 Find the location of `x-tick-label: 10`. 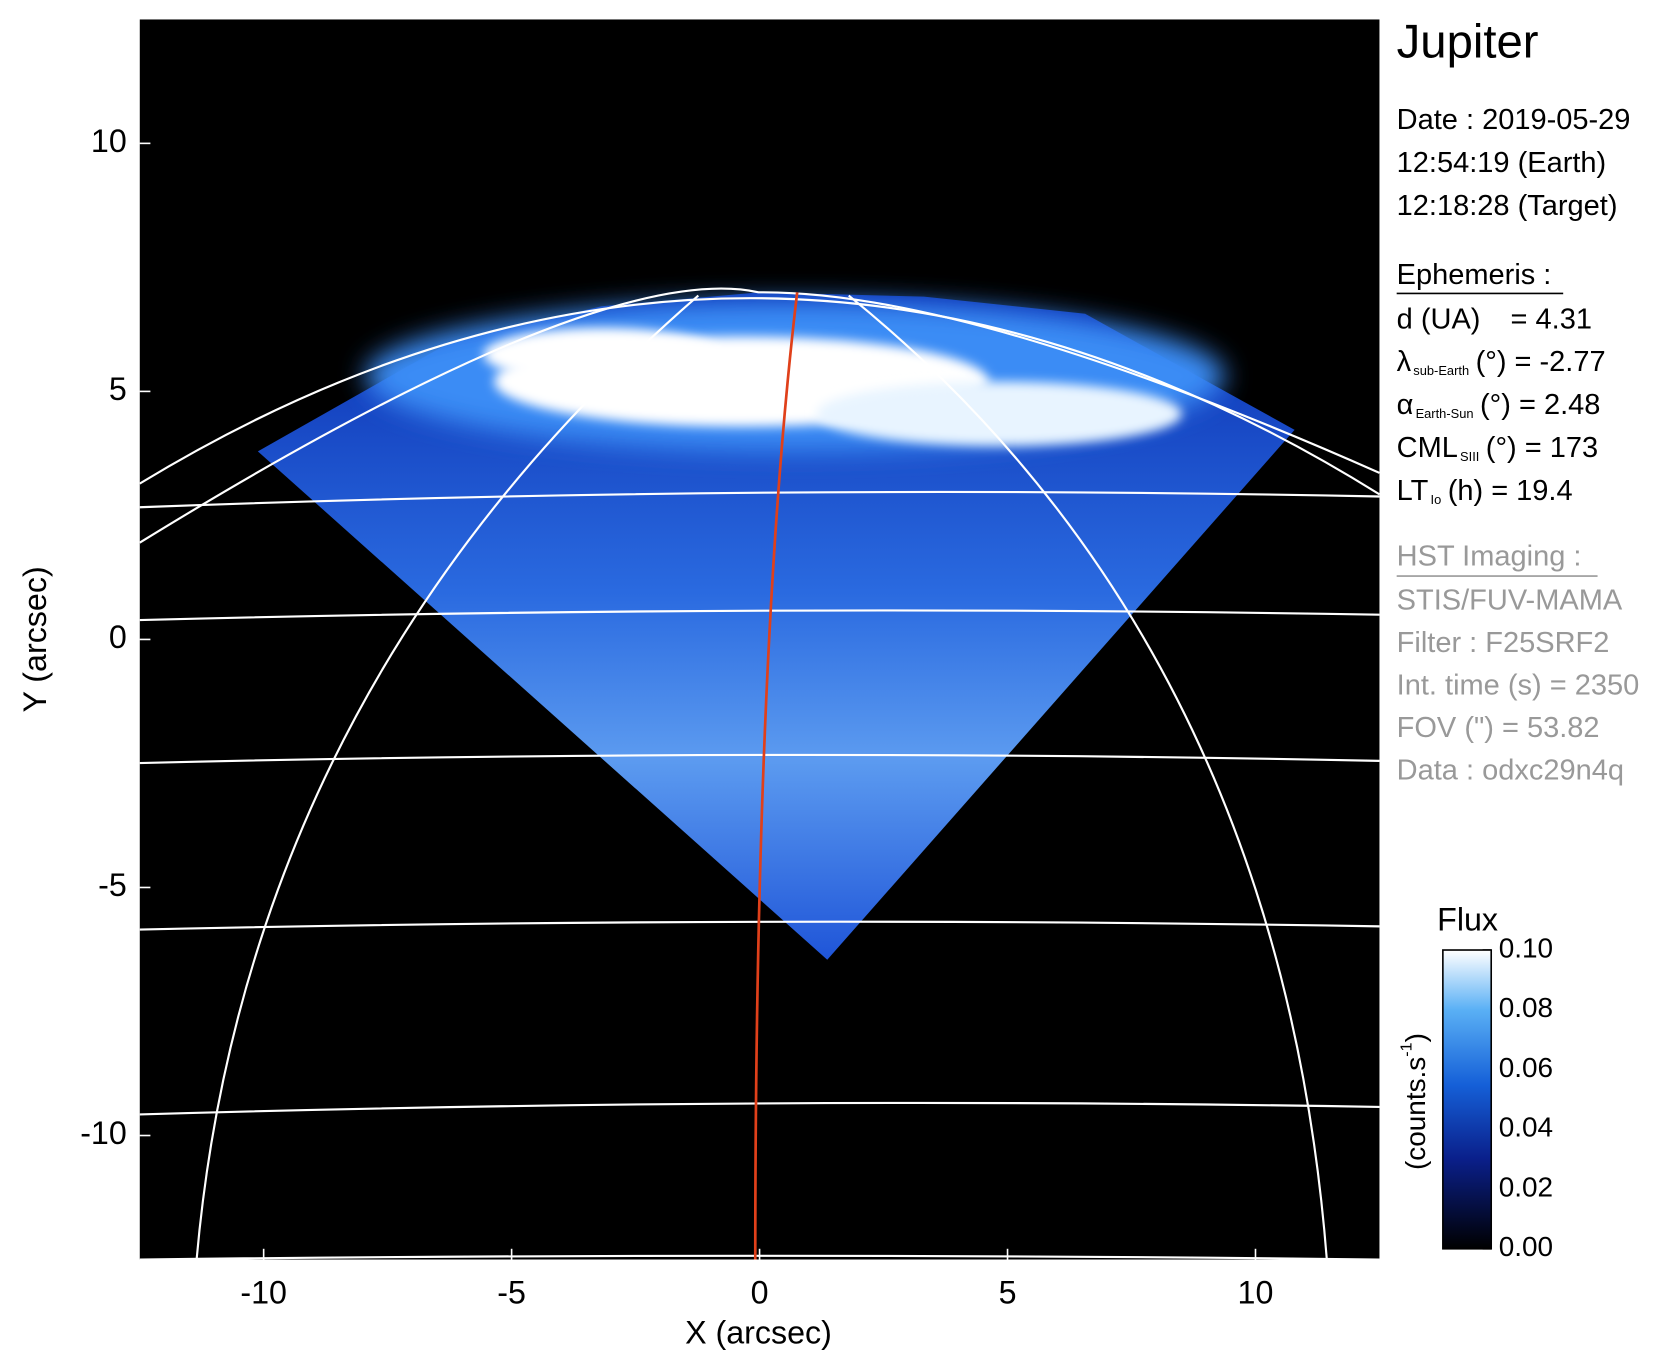

x-tick-label: 10 is located at coordinates (1256, 1293).